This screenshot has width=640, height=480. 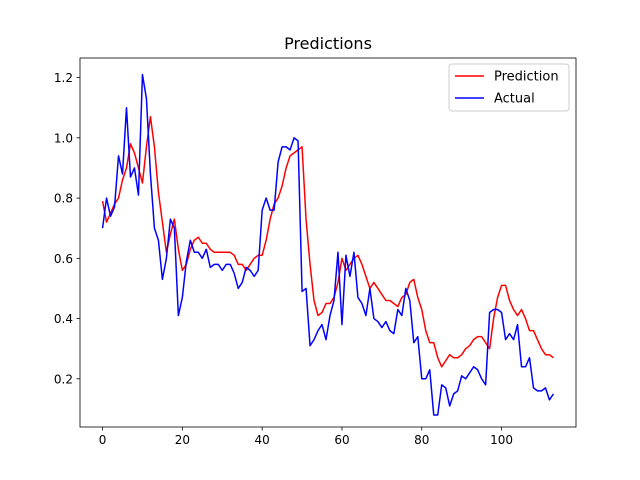 I want to click on y-tick-label: 0.6, so click(x=63, y=259).